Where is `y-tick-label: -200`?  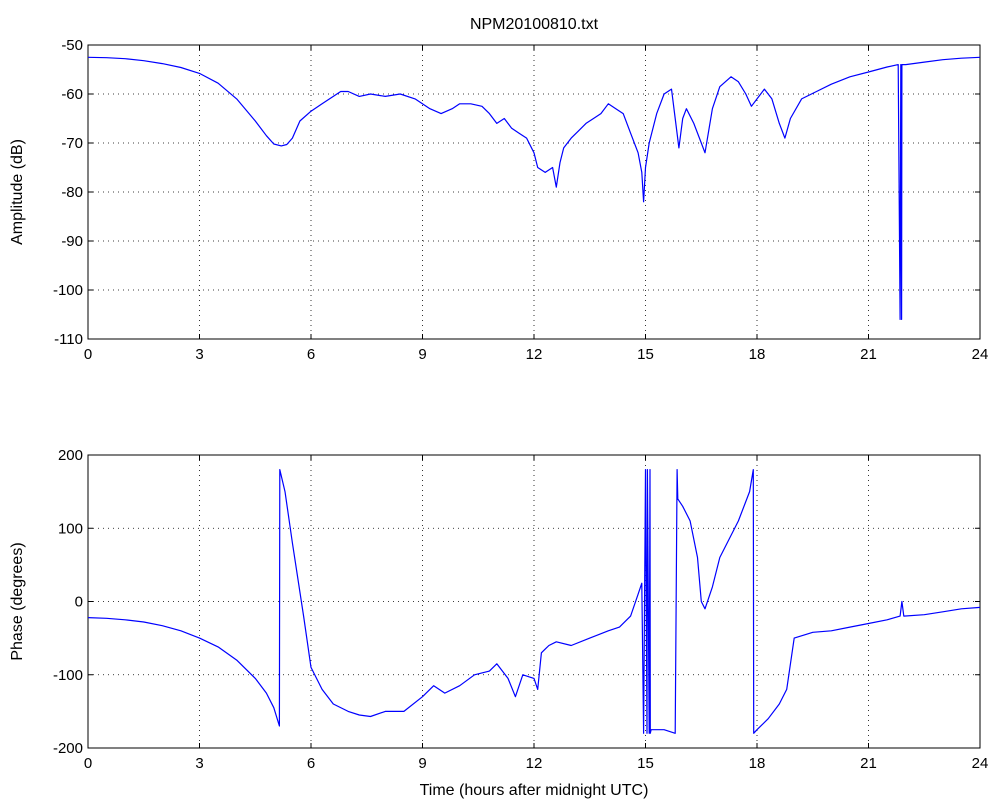 y-tick-label: -200 is located at coordinates (68, 748).